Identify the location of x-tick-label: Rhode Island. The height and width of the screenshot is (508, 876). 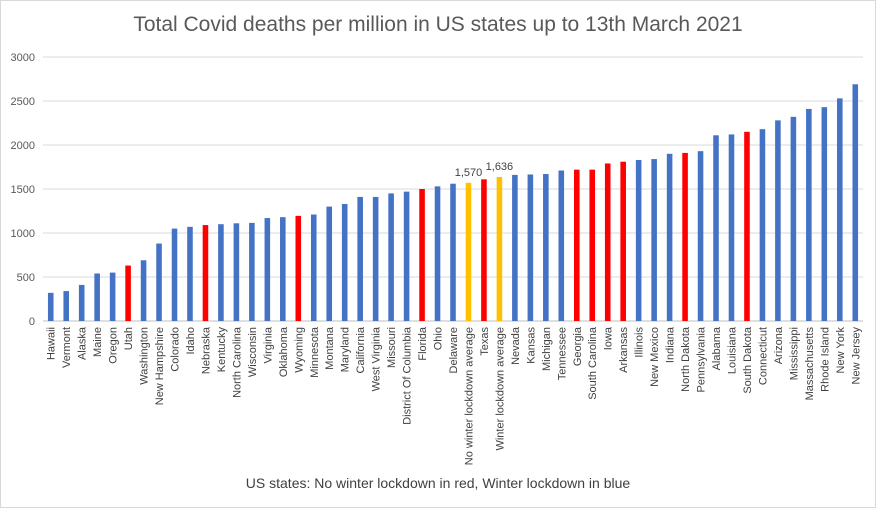
(825, 359).